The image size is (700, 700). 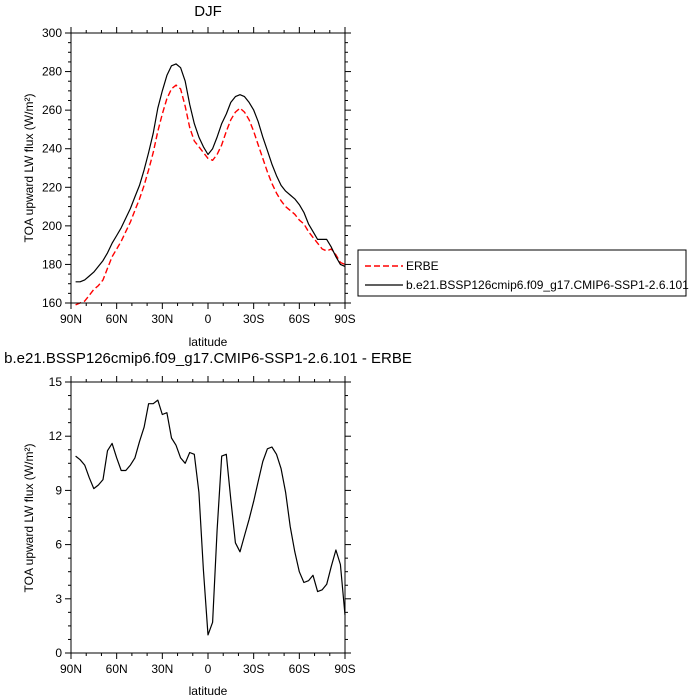 I want to click on bottom-y-tick-label: 3, so click(x=58, y=599).